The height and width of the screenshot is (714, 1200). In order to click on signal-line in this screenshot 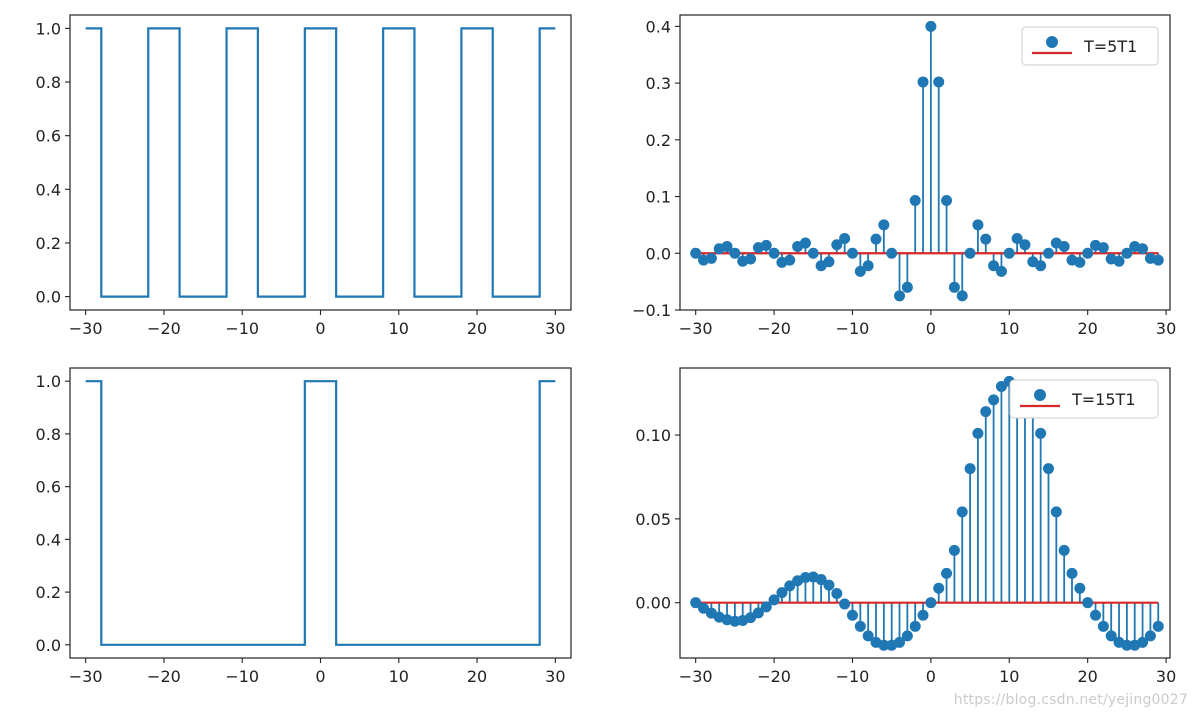, I will do `click(320, 513)`.